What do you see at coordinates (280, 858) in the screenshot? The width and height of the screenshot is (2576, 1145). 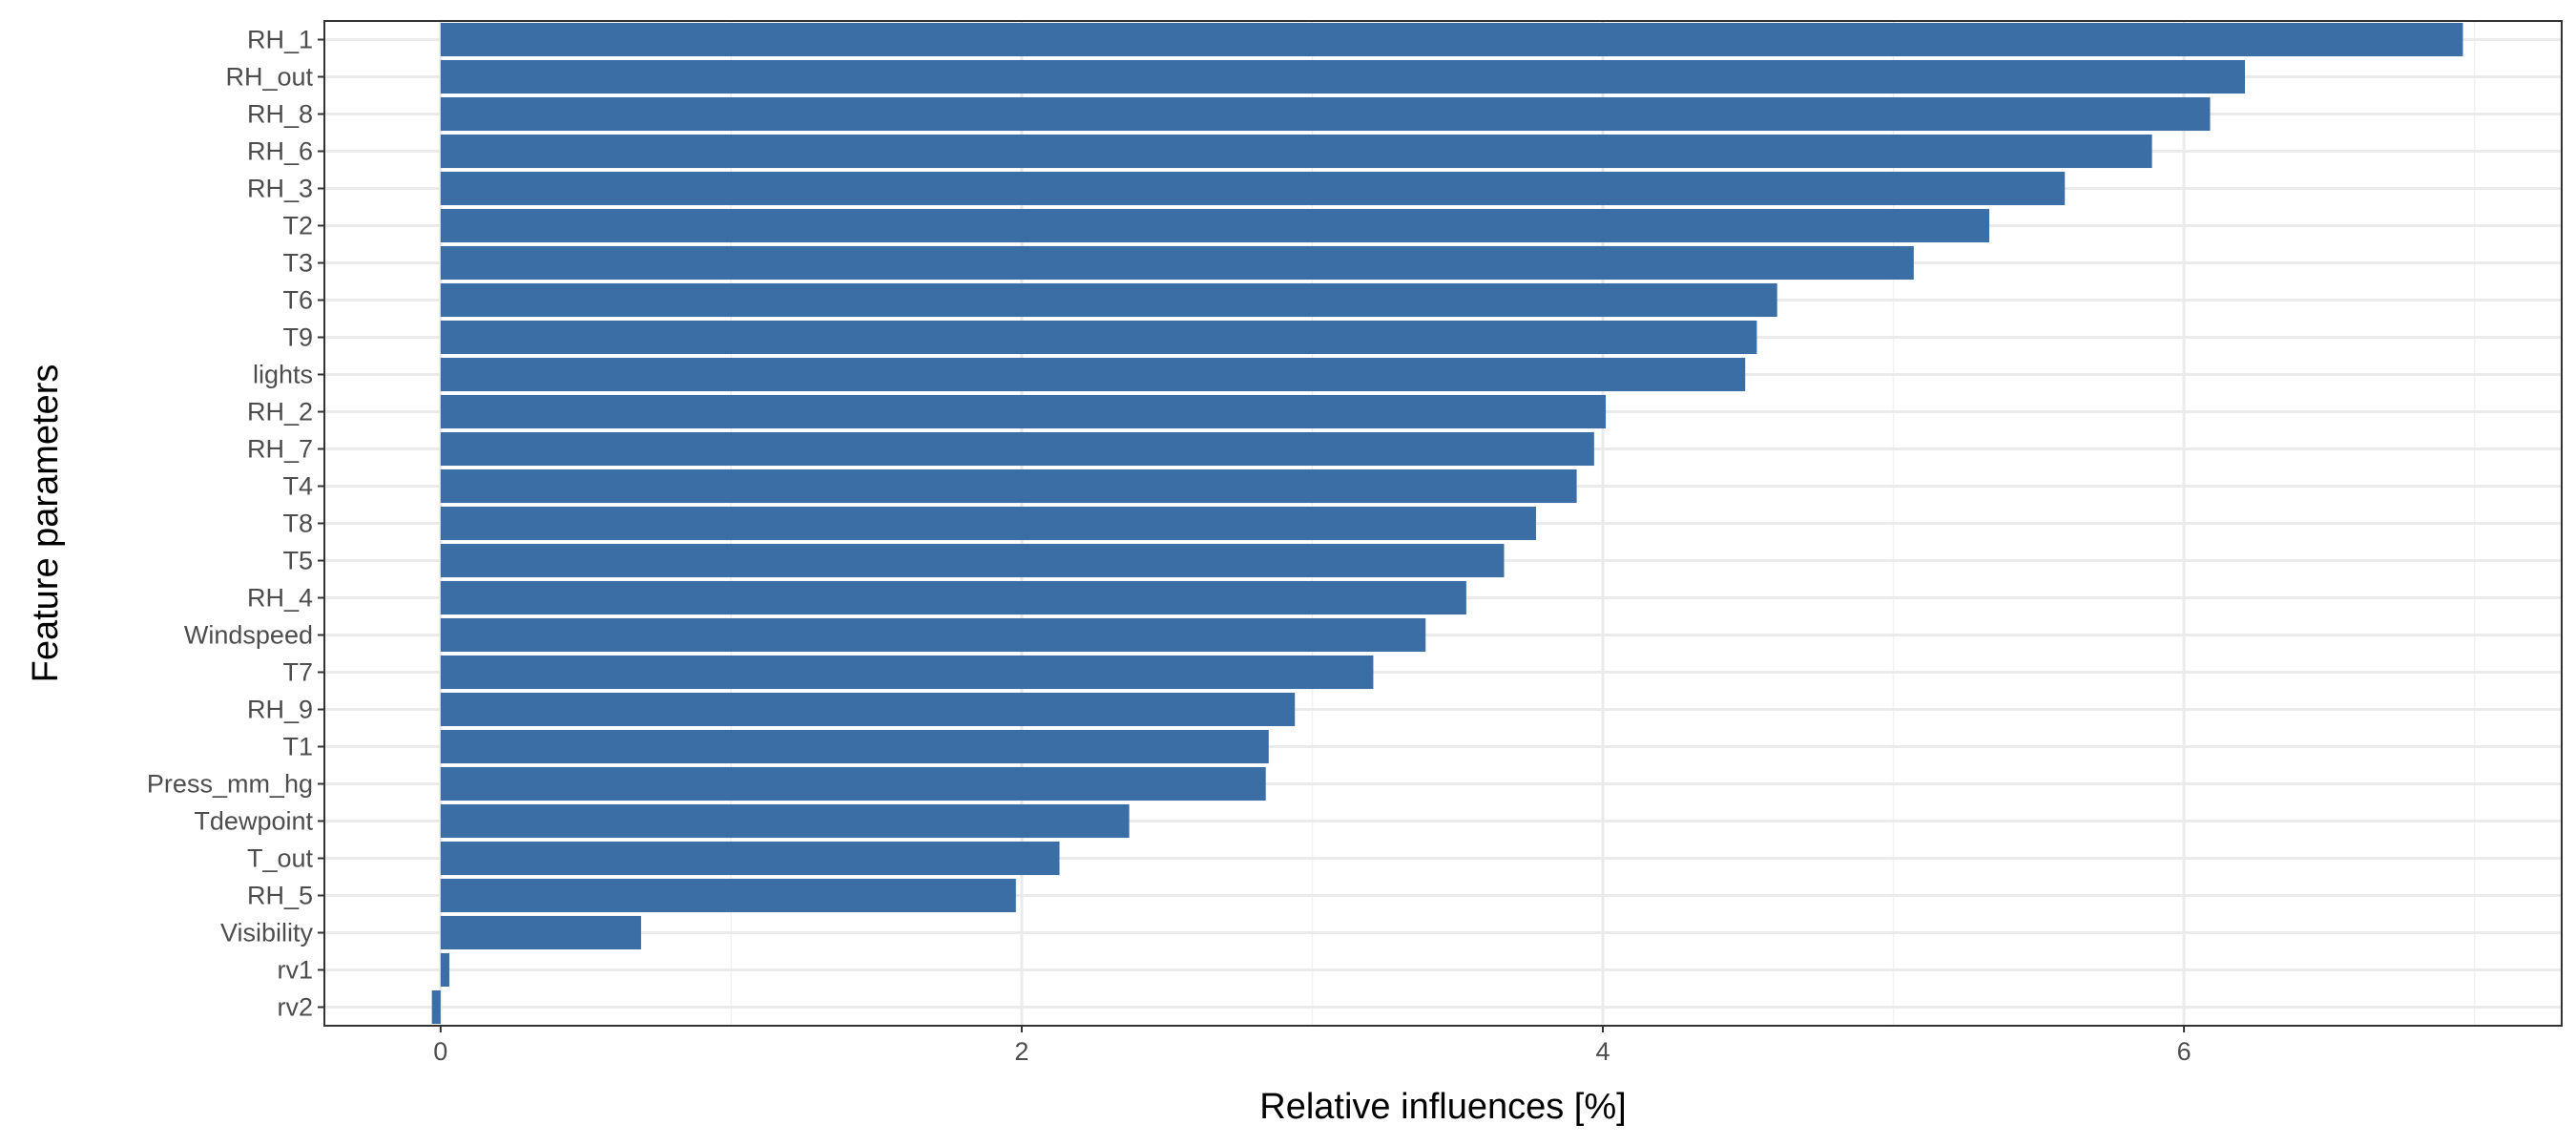 I see `y-tick-label: T_out` at bounding box center [280, 858].